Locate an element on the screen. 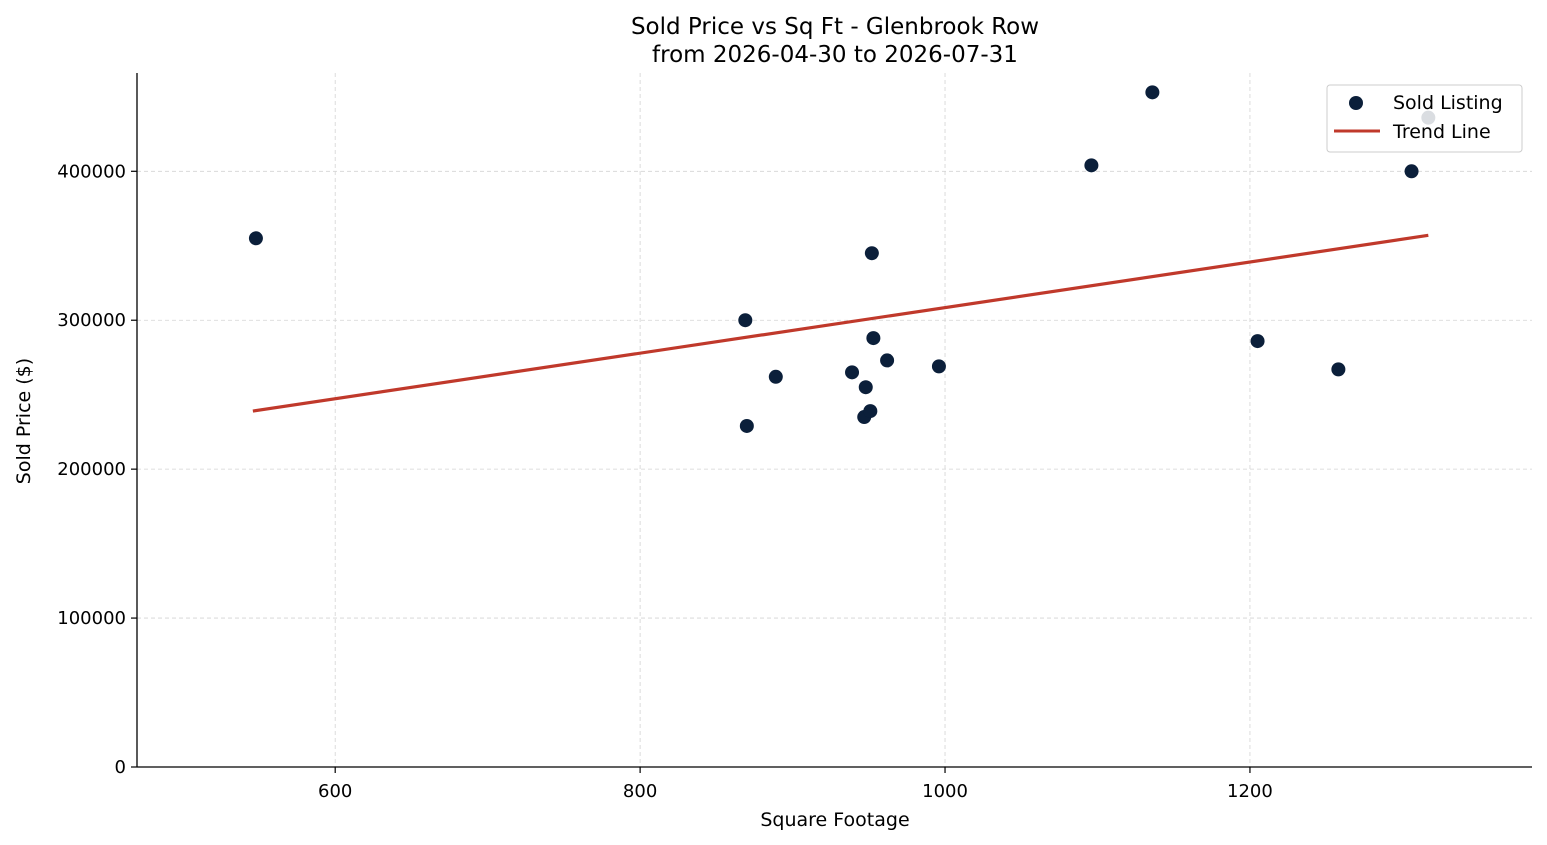 The width and height of the screenshot is (1547, 845). legend-label-sold-listing: Sold Listing is located at coordinates (1448, 103).